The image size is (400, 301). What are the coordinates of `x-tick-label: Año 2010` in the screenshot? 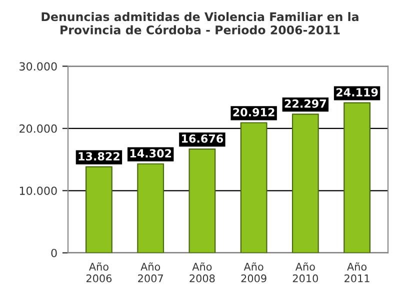 It's located at (305, 272).